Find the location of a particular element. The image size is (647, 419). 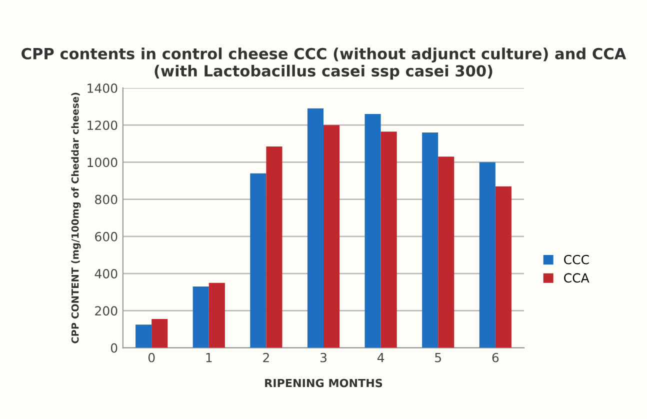

y-tick-label: 600 is located at coordinates (106, 237).